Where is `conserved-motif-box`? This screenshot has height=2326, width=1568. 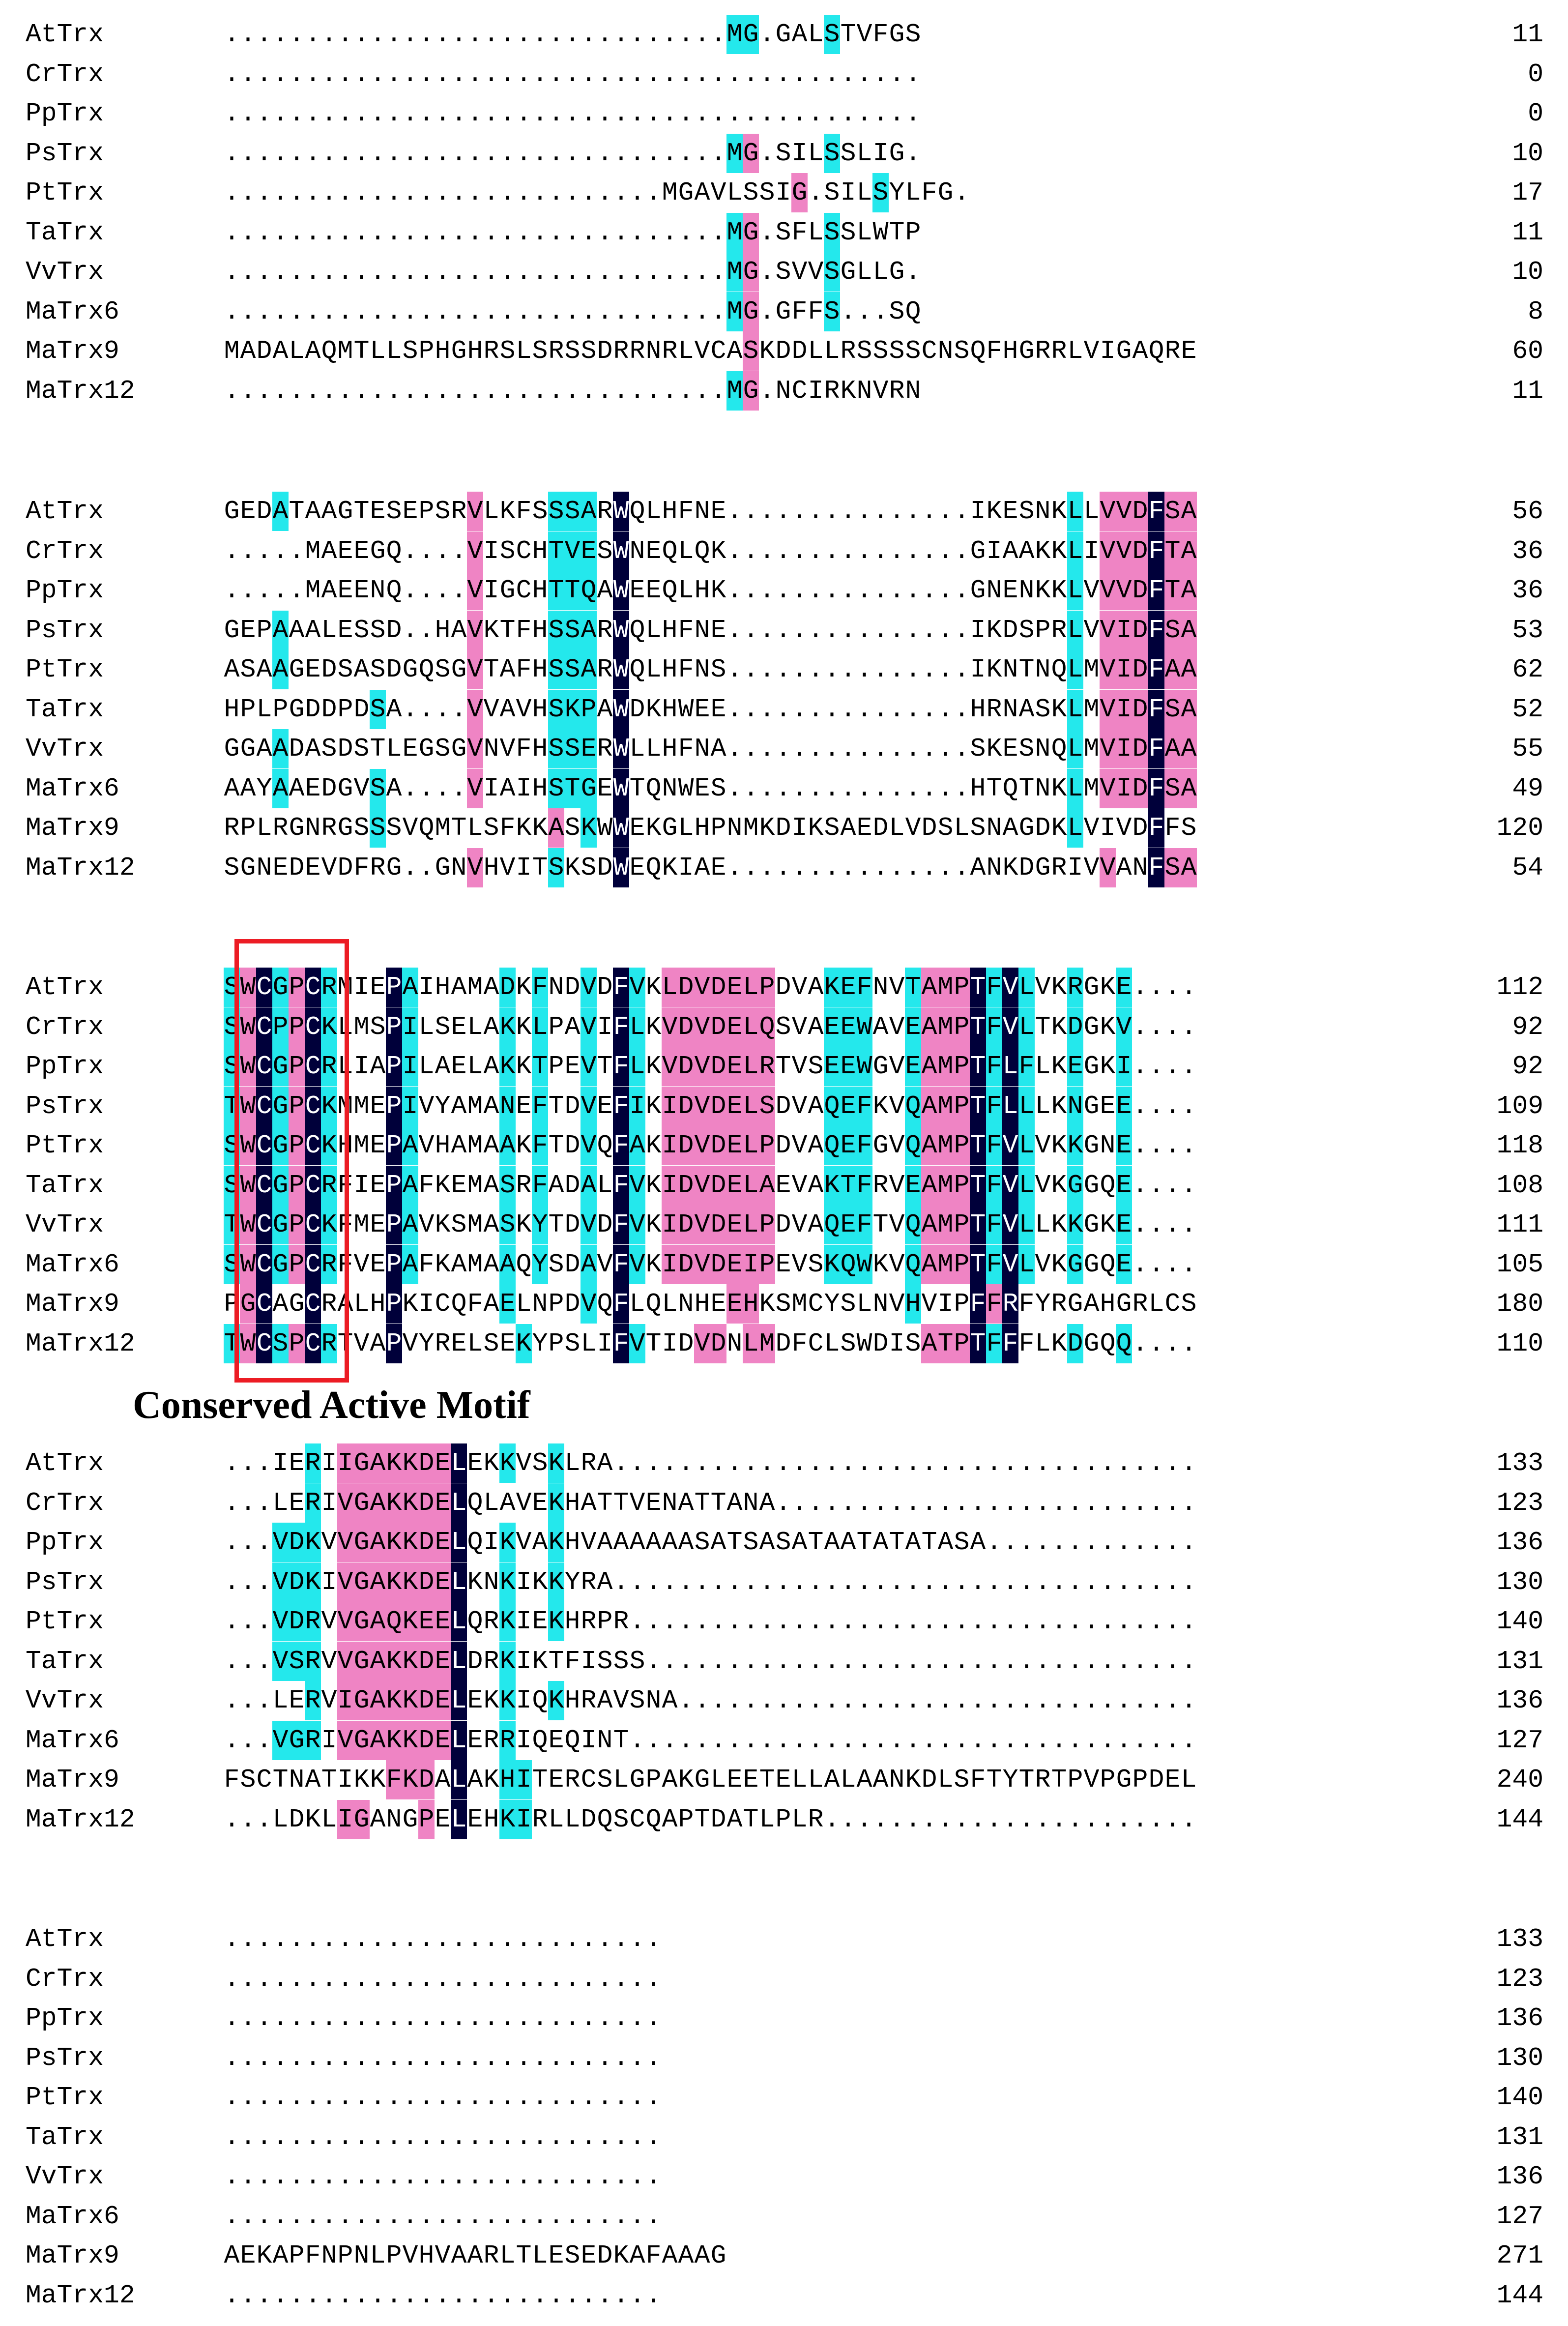
conserved-motif-box is located at coordinates (291, 1161).